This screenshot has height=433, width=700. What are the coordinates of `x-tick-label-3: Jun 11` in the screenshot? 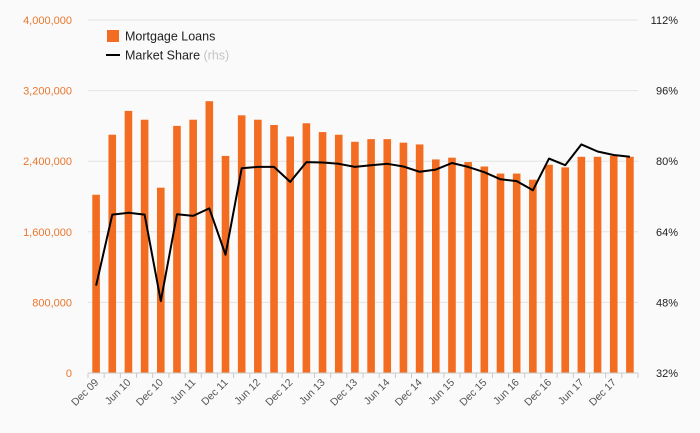 It's located at (183, 392).